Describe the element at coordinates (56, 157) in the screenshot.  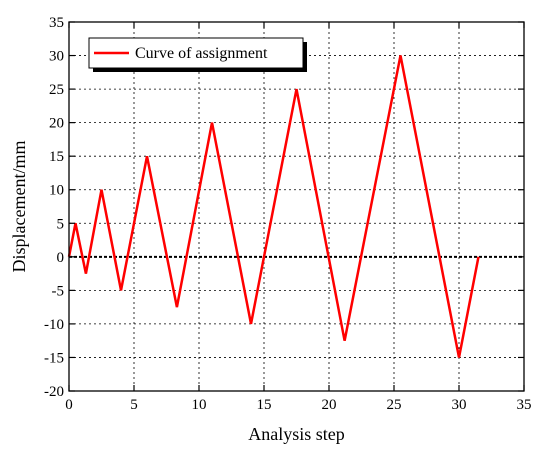
I see `y-tick-label: 15` at that location.